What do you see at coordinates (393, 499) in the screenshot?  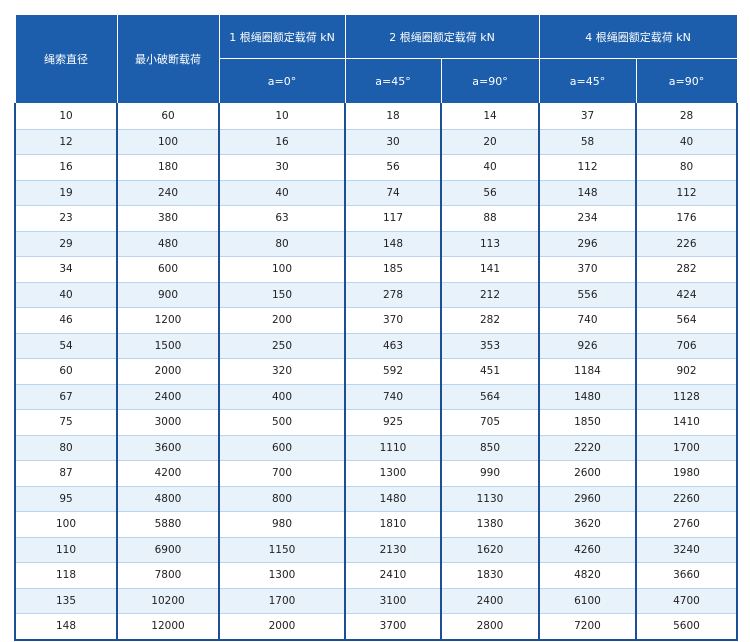 I see `table-cell: 1480` at bounding box center [393, 499].